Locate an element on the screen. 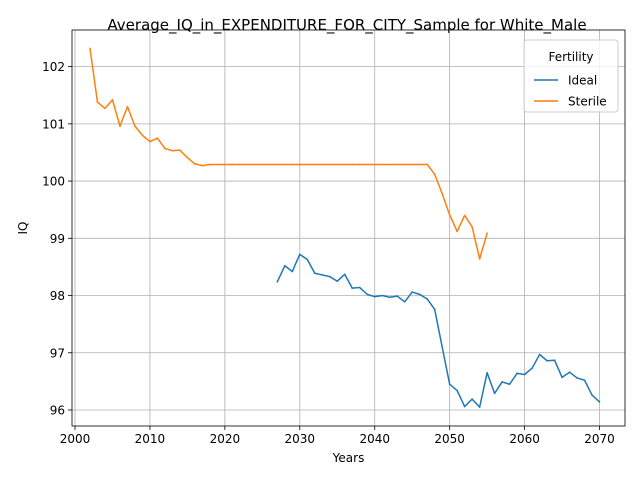  x-tick-label: 2040 is located at coordinates (374, 439).